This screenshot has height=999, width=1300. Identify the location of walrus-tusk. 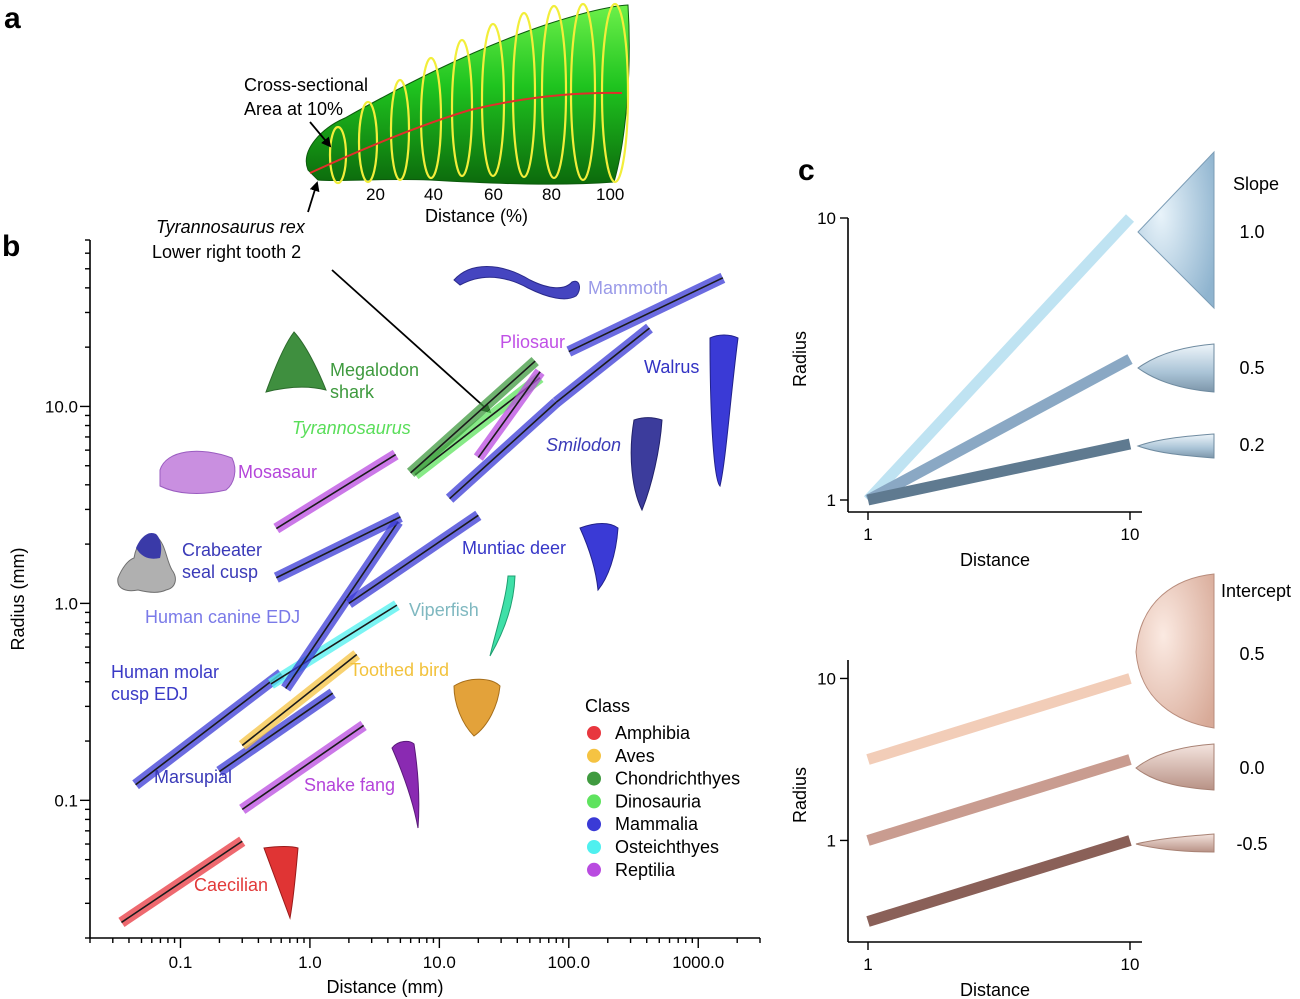
(724, 410).